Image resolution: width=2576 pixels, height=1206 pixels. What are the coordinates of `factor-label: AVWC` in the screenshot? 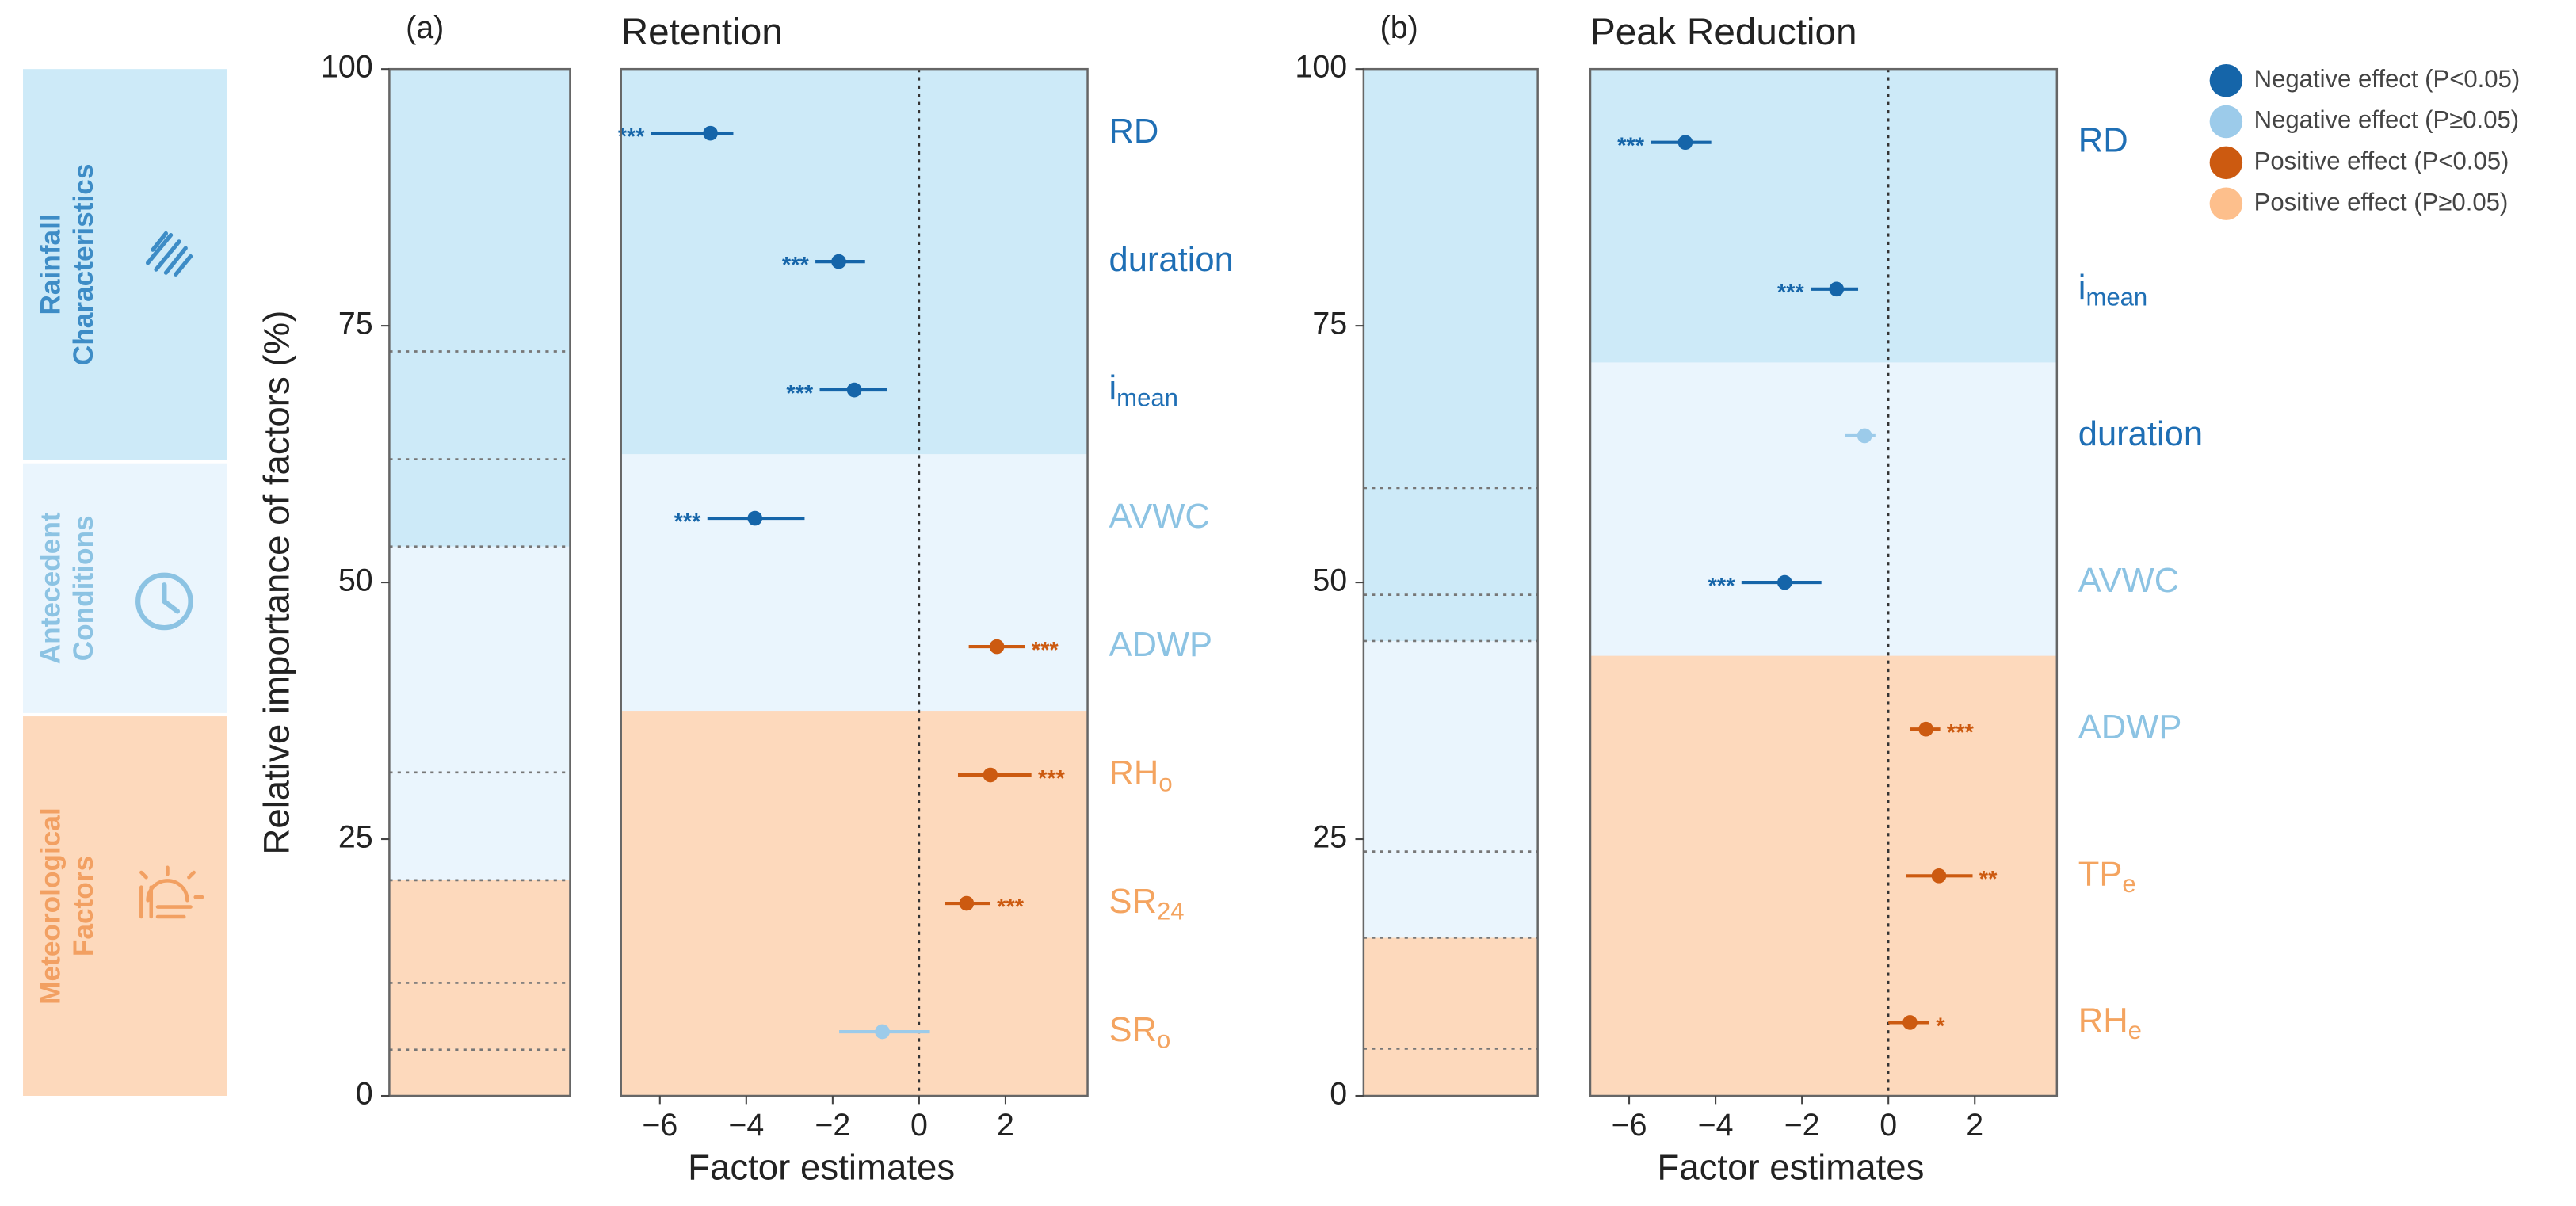 It's located at (2128, 581).